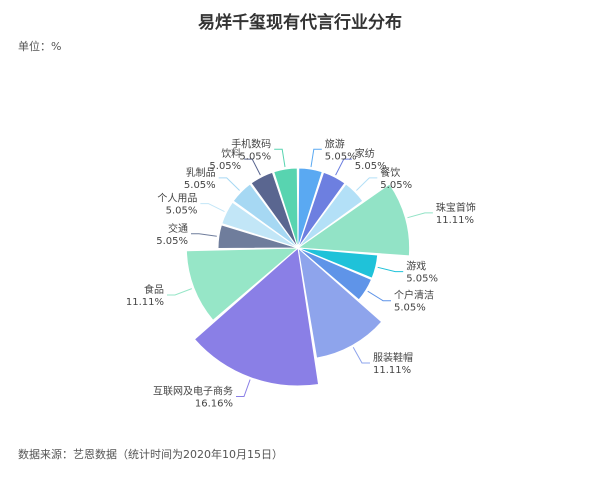 The height and width of the screenshot is (481, 600). I want to click on slice-value-12: 5.05%, so click(225, 166).